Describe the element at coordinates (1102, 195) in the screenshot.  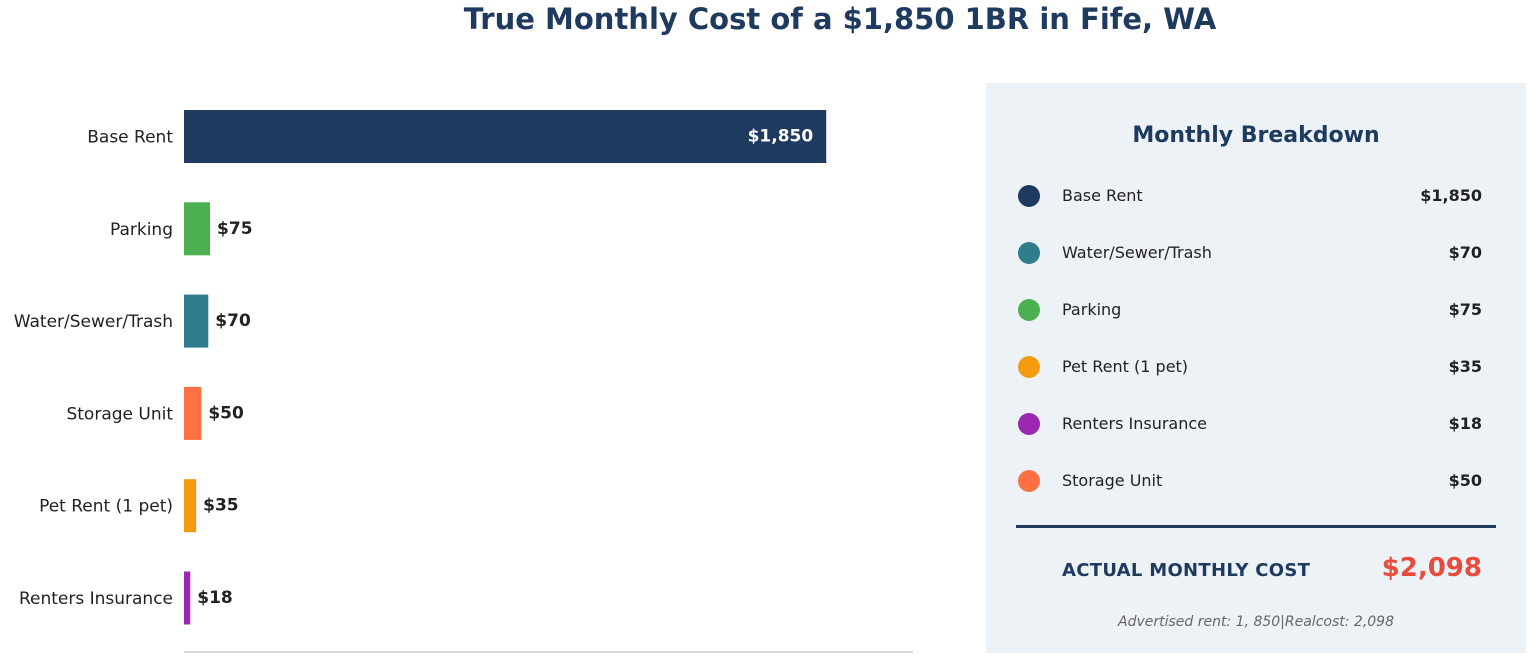
I see `breakdown-label: Base Rent` at that location.